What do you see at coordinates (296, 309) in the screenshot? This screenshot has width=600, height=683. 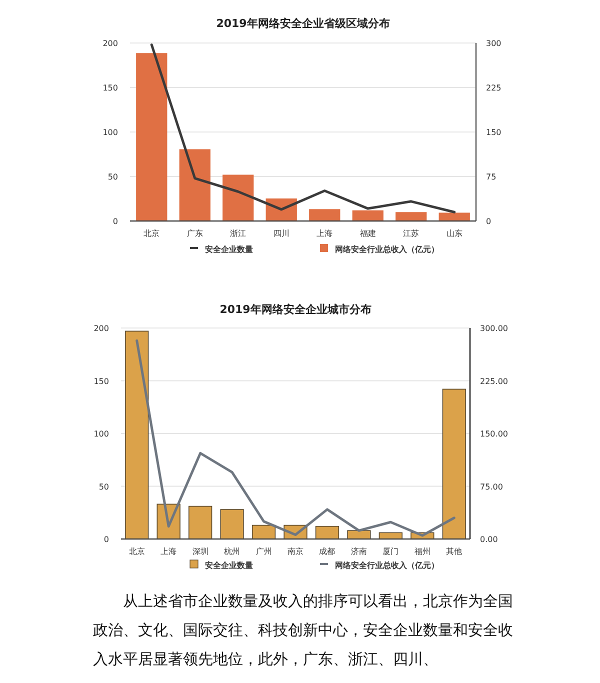 I see `chart-title: 2019年网络安全企业城市分布` at bounding box center [296, 309].